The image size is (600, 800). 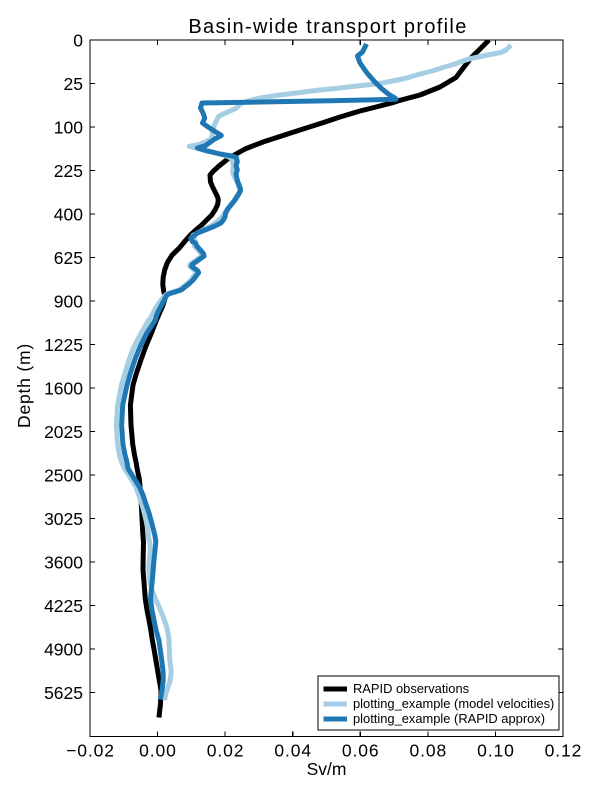 I want to click on svg-text: 5625, so click(x=63, y=693).